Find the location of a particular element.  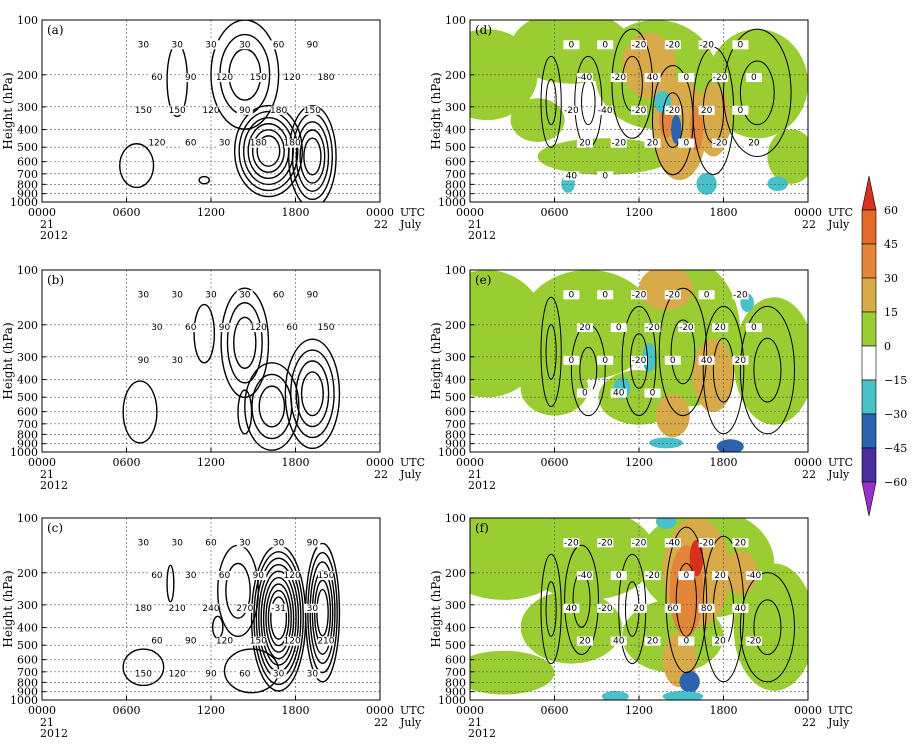

y-tick-label: 100 is located at coordinates (27, 20).